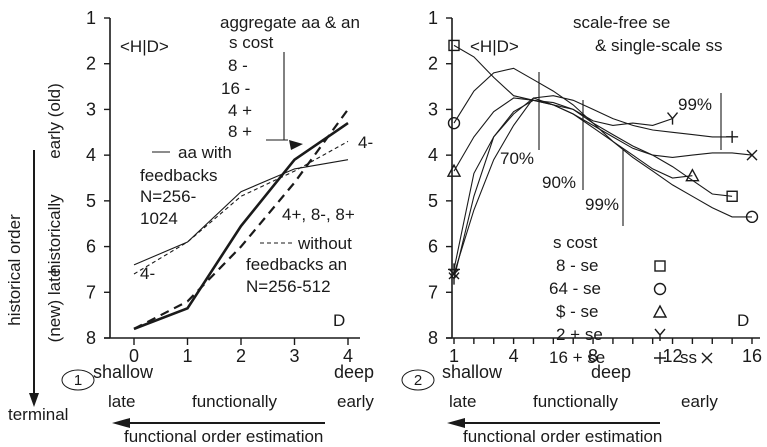 This screenshot has height=447, width=767. Describe the element at coordinates (579, 334) in the screenshot. I see `p2-legend-row: 2 + se` at that location.